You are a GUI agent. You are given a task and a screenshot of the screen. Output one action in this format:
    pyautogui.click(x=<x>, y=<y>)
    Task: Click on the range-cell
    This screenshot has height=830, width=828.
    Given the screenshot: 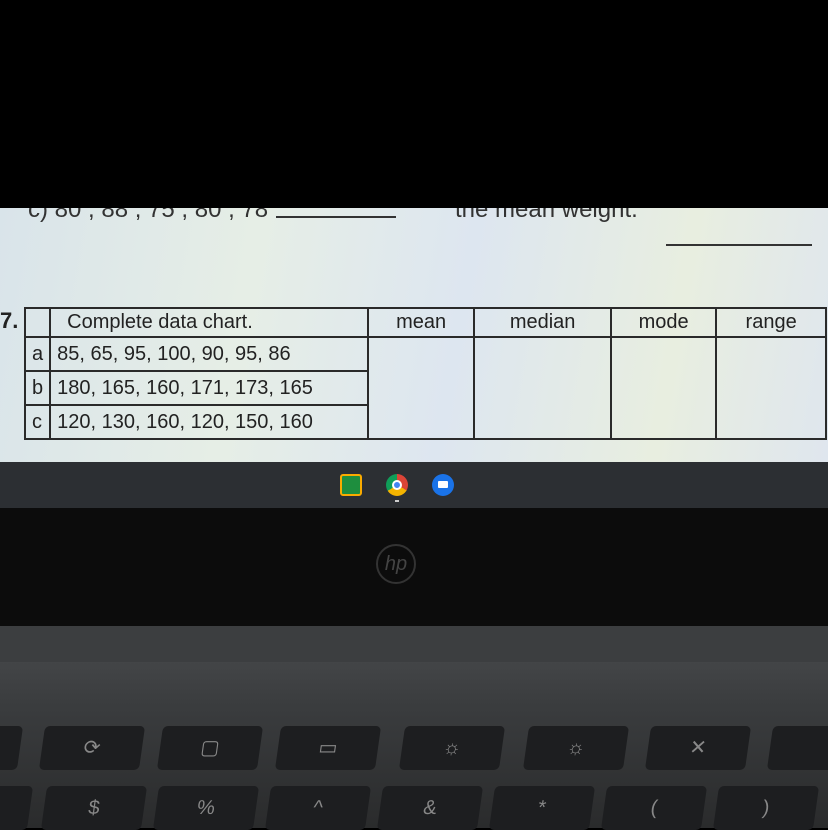 What is the action you would take?
    pyautogui.click(x=771, y=388)
    